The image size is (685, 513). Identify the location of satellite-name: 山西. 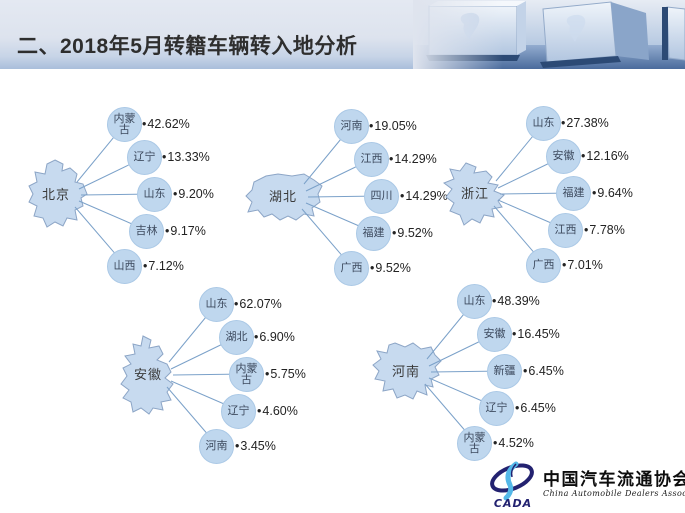
(124, 266).